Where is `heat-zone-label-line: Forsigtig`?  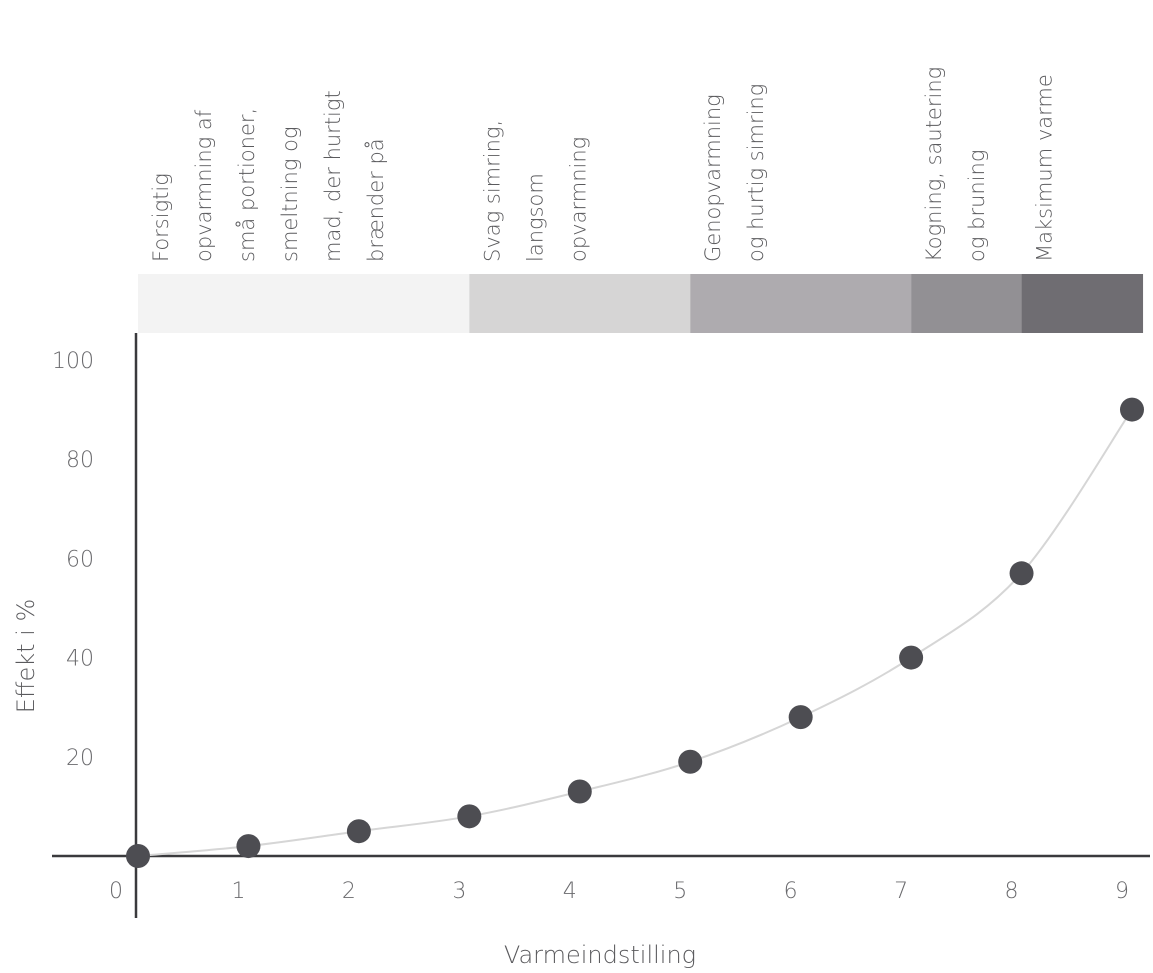 heat-zone-label-line: Forsigtig is located at coordinates (161, 217).